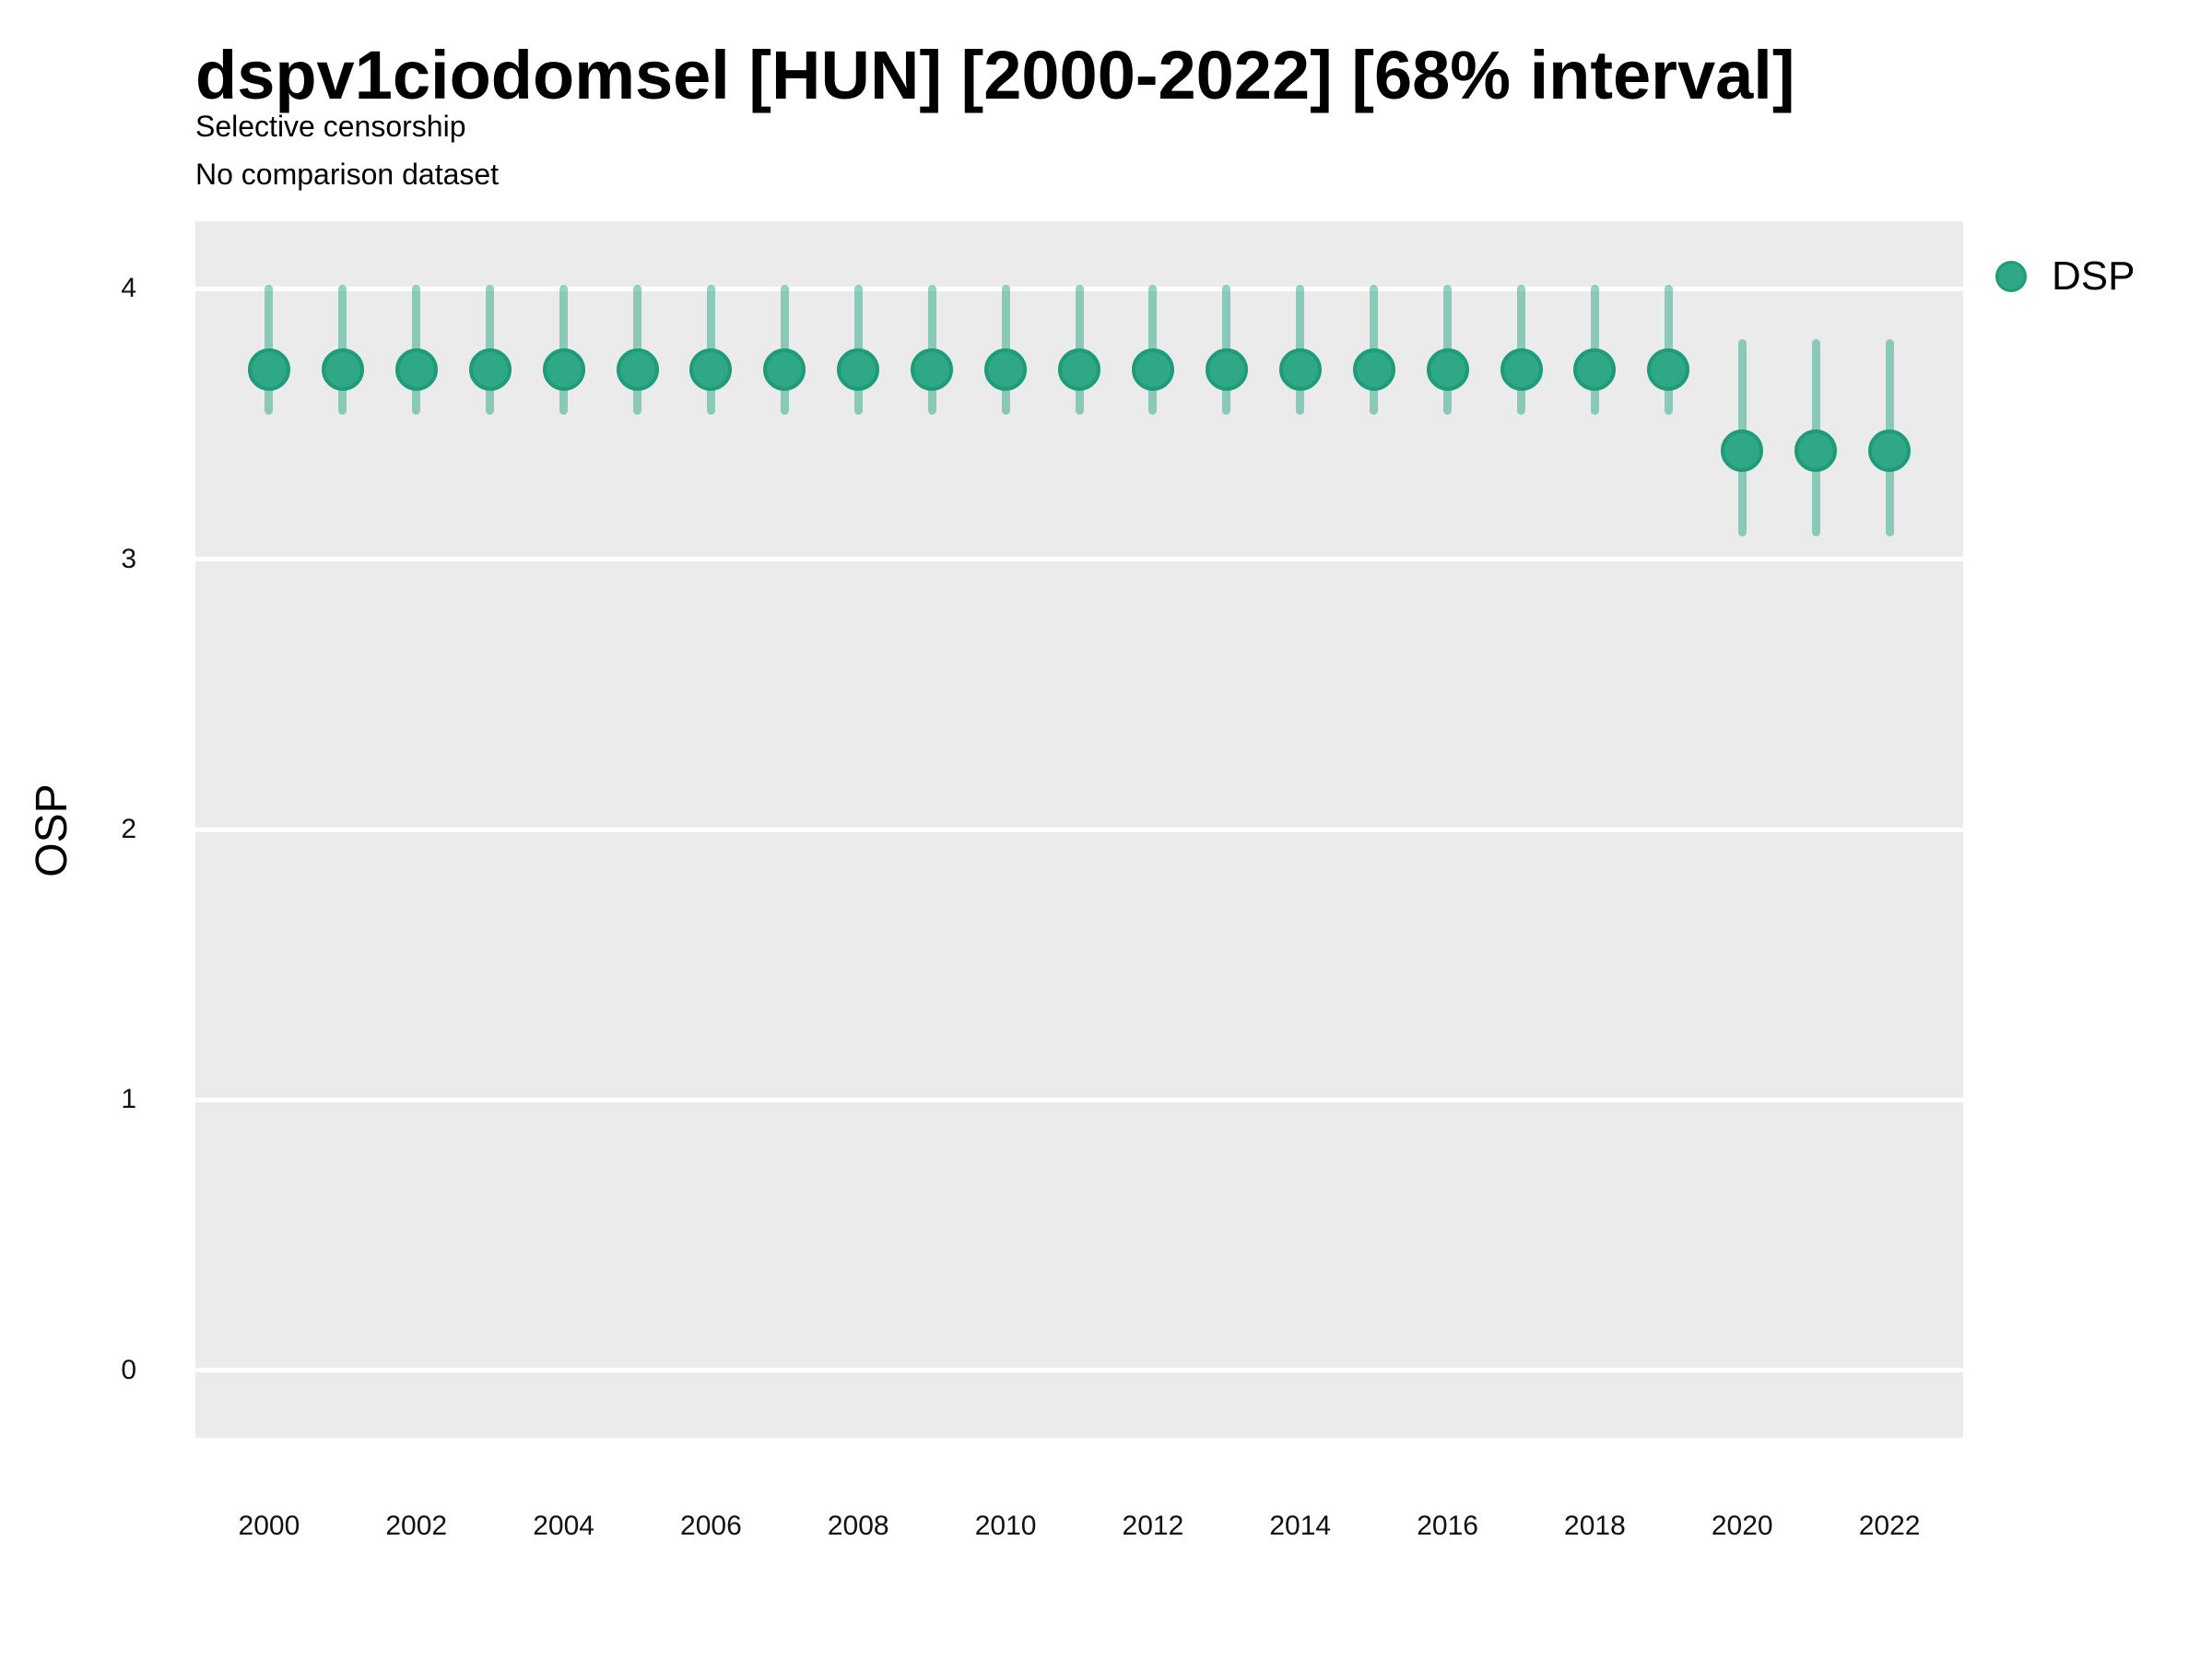  I want to click on x-tick-label: 2018, so click(1595, 1526).